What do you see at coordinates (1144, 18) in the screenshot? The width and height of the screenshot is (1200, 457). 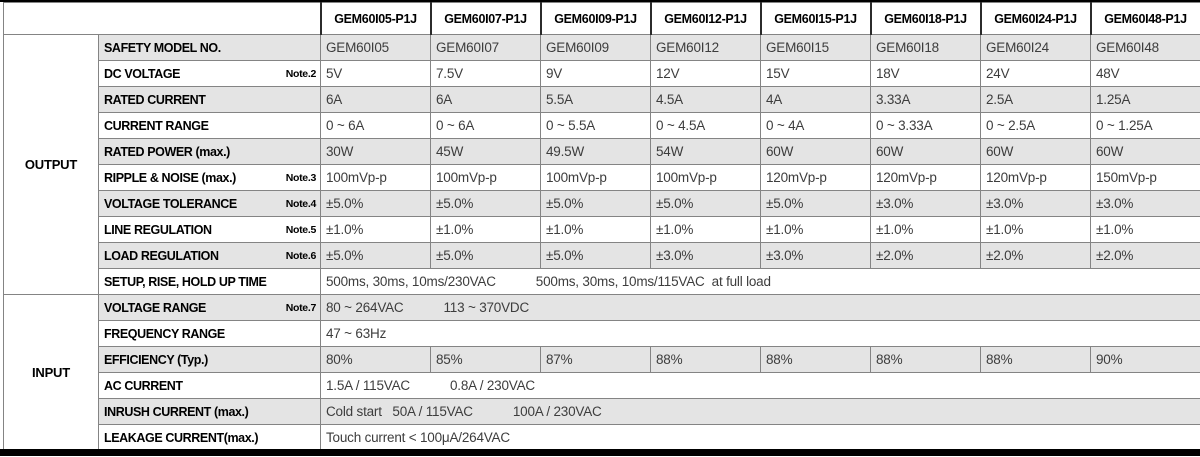 I see `model-column-header: GEM60I48-P1J` at bounding box center [1144, 18].